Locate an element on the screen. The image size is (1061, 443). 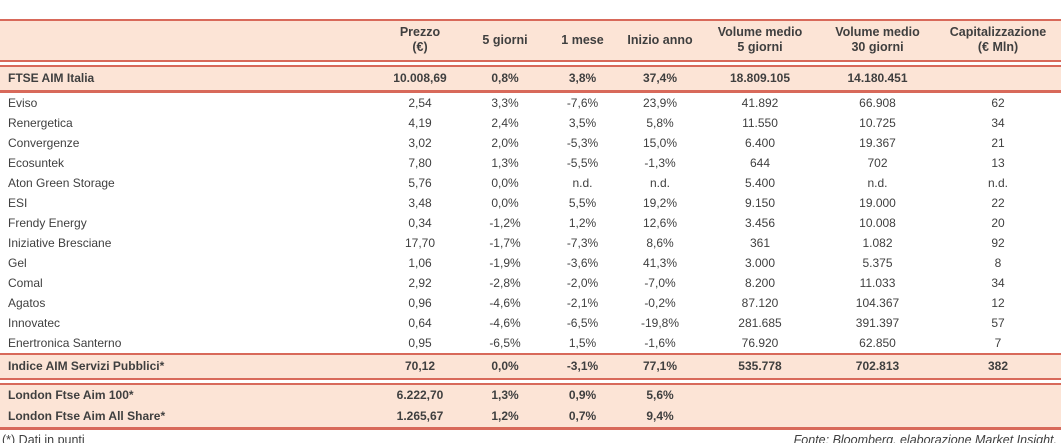
cell-inizio-anno: -1,6% is located at coordinates (660, 343).